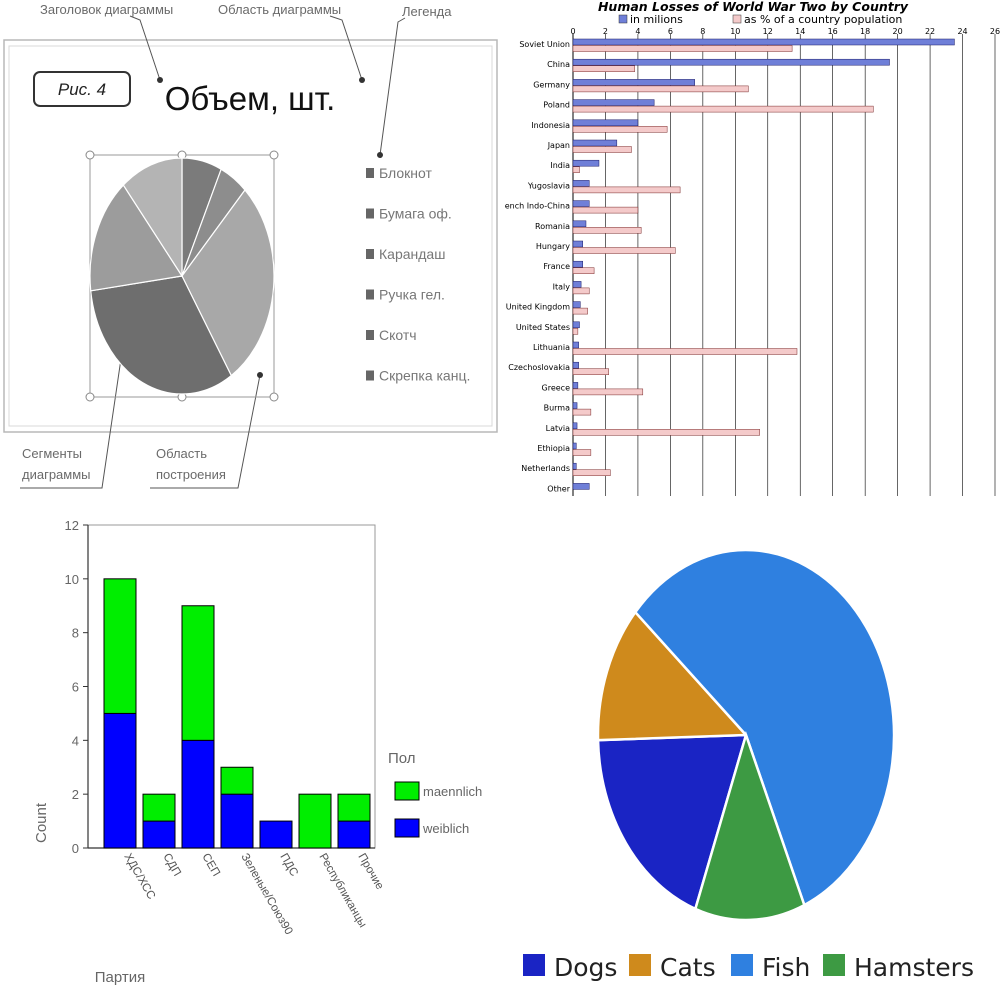  What do you see at coordinates (562, 286) in the screenshot?
I see `category-label-italy: Italy` at bounding box center [562, 286].